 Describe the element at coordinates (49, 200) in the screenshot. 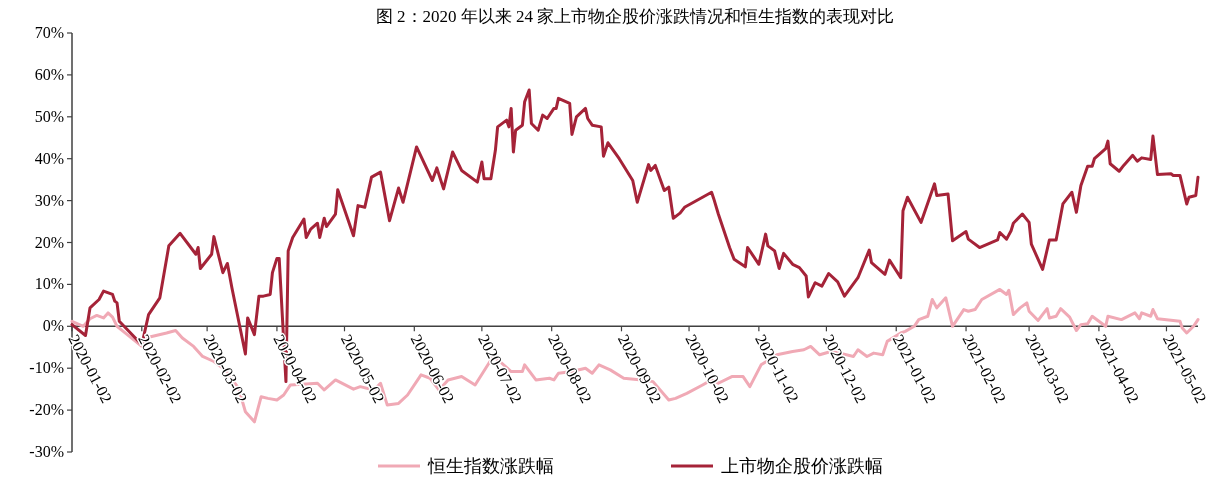

I see `y-tick-label: 30%` at that location.